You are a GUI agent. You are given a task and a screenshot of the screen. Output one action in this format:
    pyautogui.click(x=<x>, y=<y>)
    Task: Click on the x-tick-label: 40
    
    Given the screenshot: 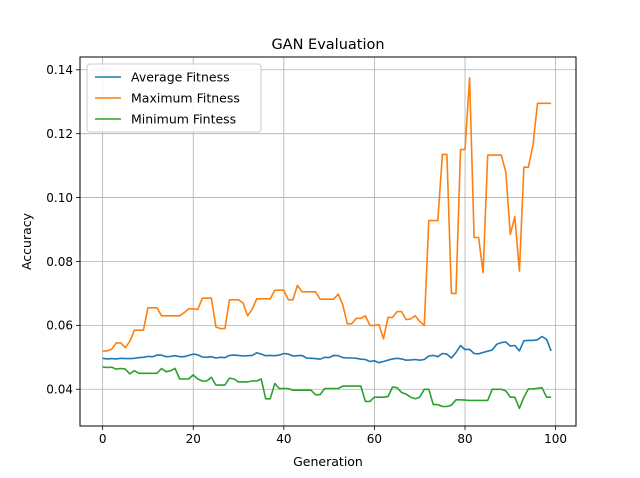 What is the action you would take?
    pyautogui.click(x=283, y=439)
    